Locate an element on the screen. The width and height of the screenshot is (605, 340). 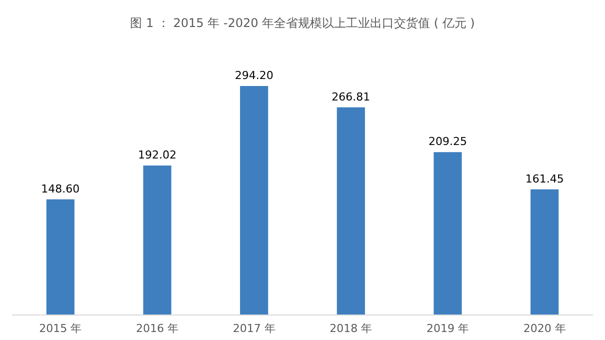
data-label: 192.02 is located at coordinates (157, 155).